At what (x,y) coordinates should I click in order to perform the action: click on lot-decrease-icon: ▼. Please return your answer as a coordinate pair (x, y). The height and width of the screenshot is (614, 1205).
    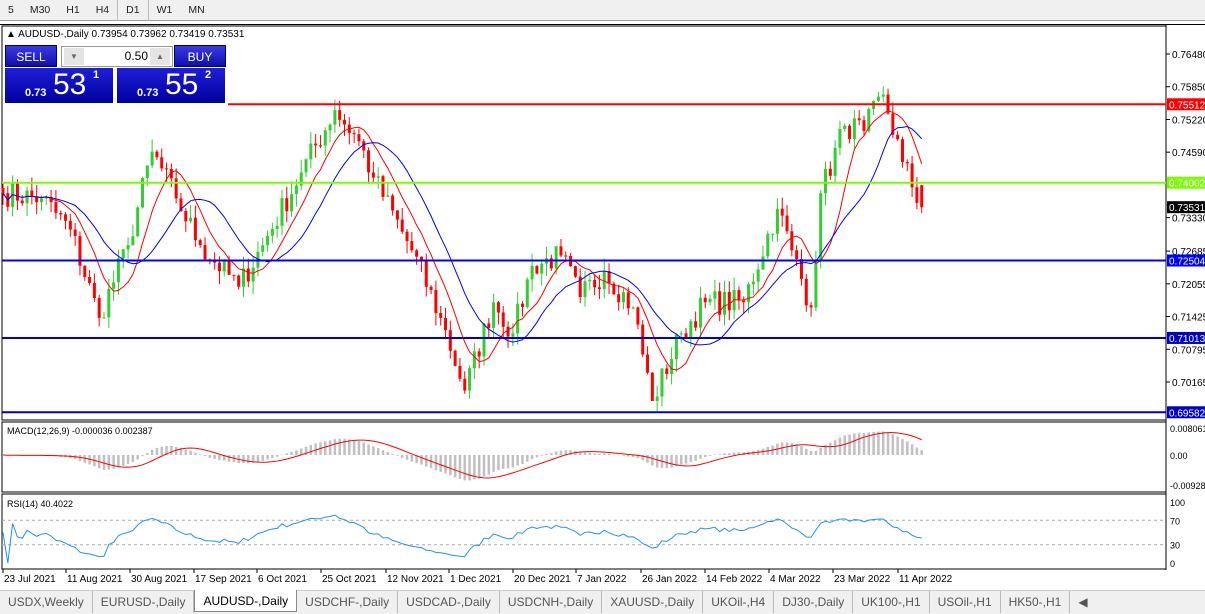
    Looking at the image, I should click on (74, 56).